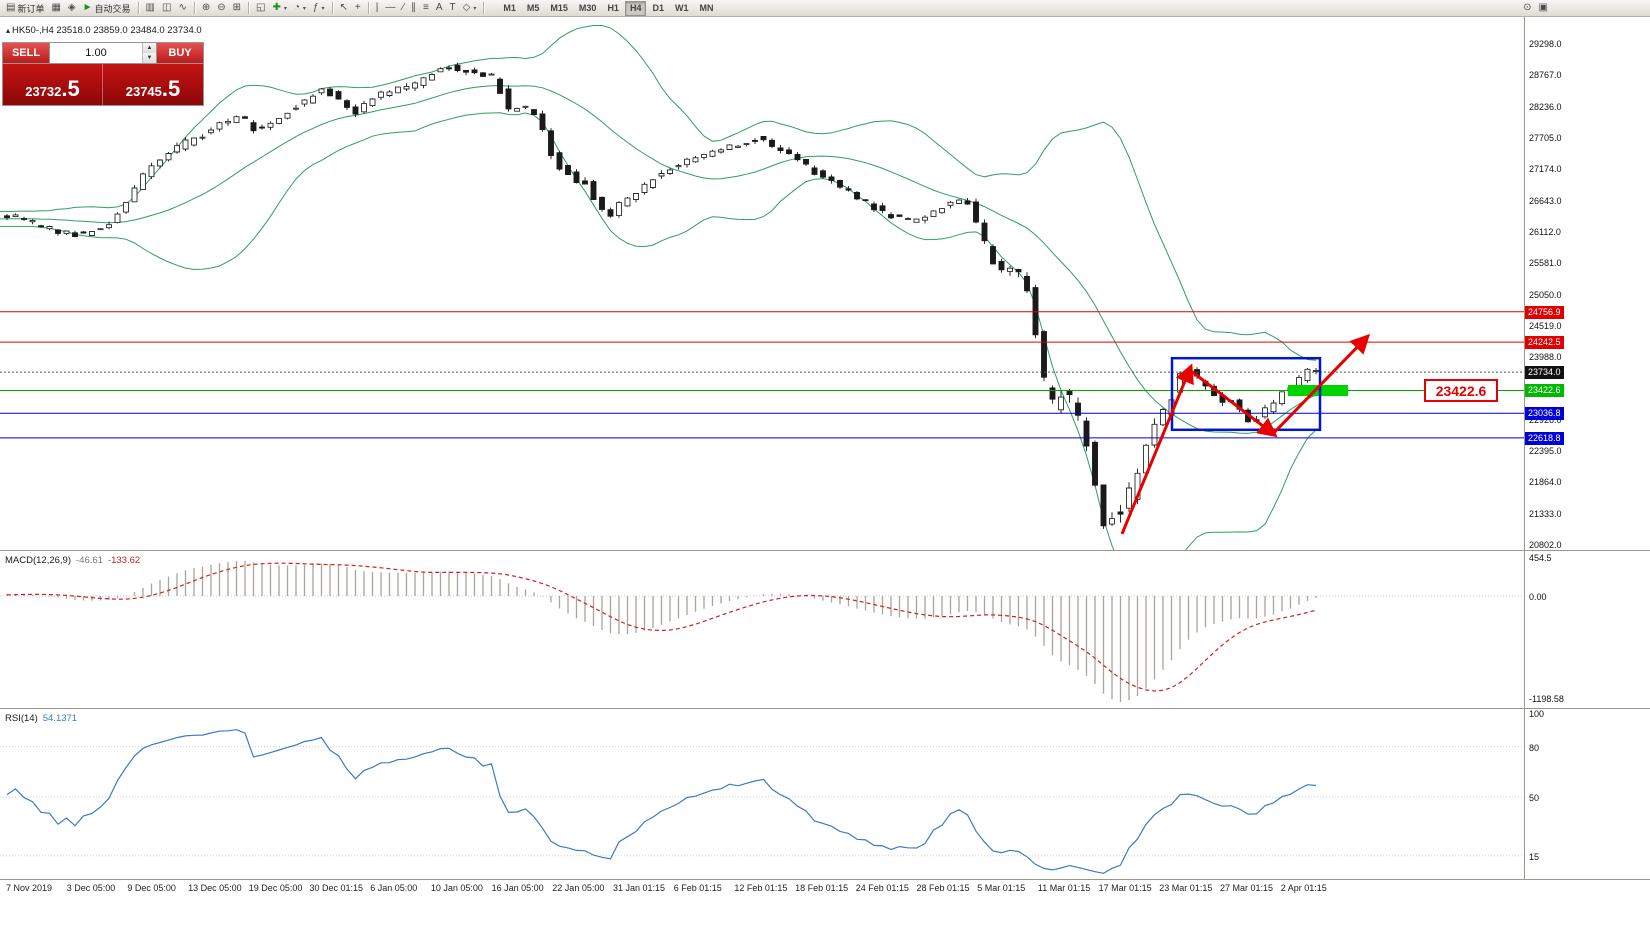  Describe the element at coordinates (296, 7) in the screenshot. I see `clock-icon: ◔` at that location.